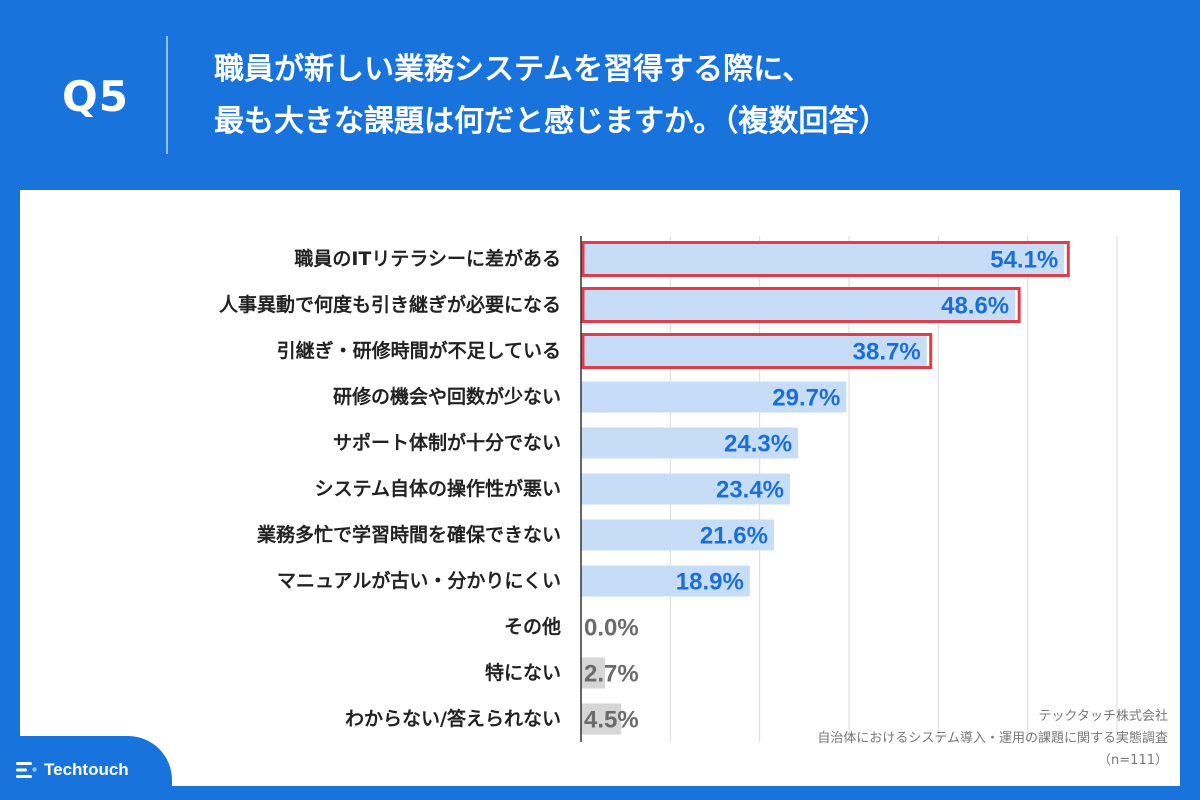 The image size is (1200, 800). I want to click on logo-tab, so click(86, 768).